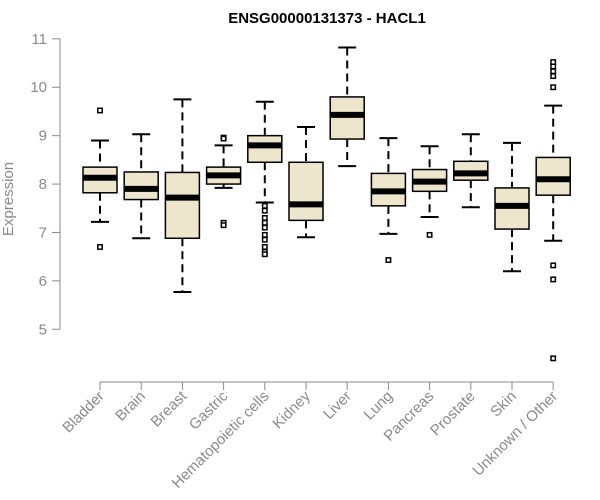  I want to click on x-tick-label: Liver, so click(337, 405).